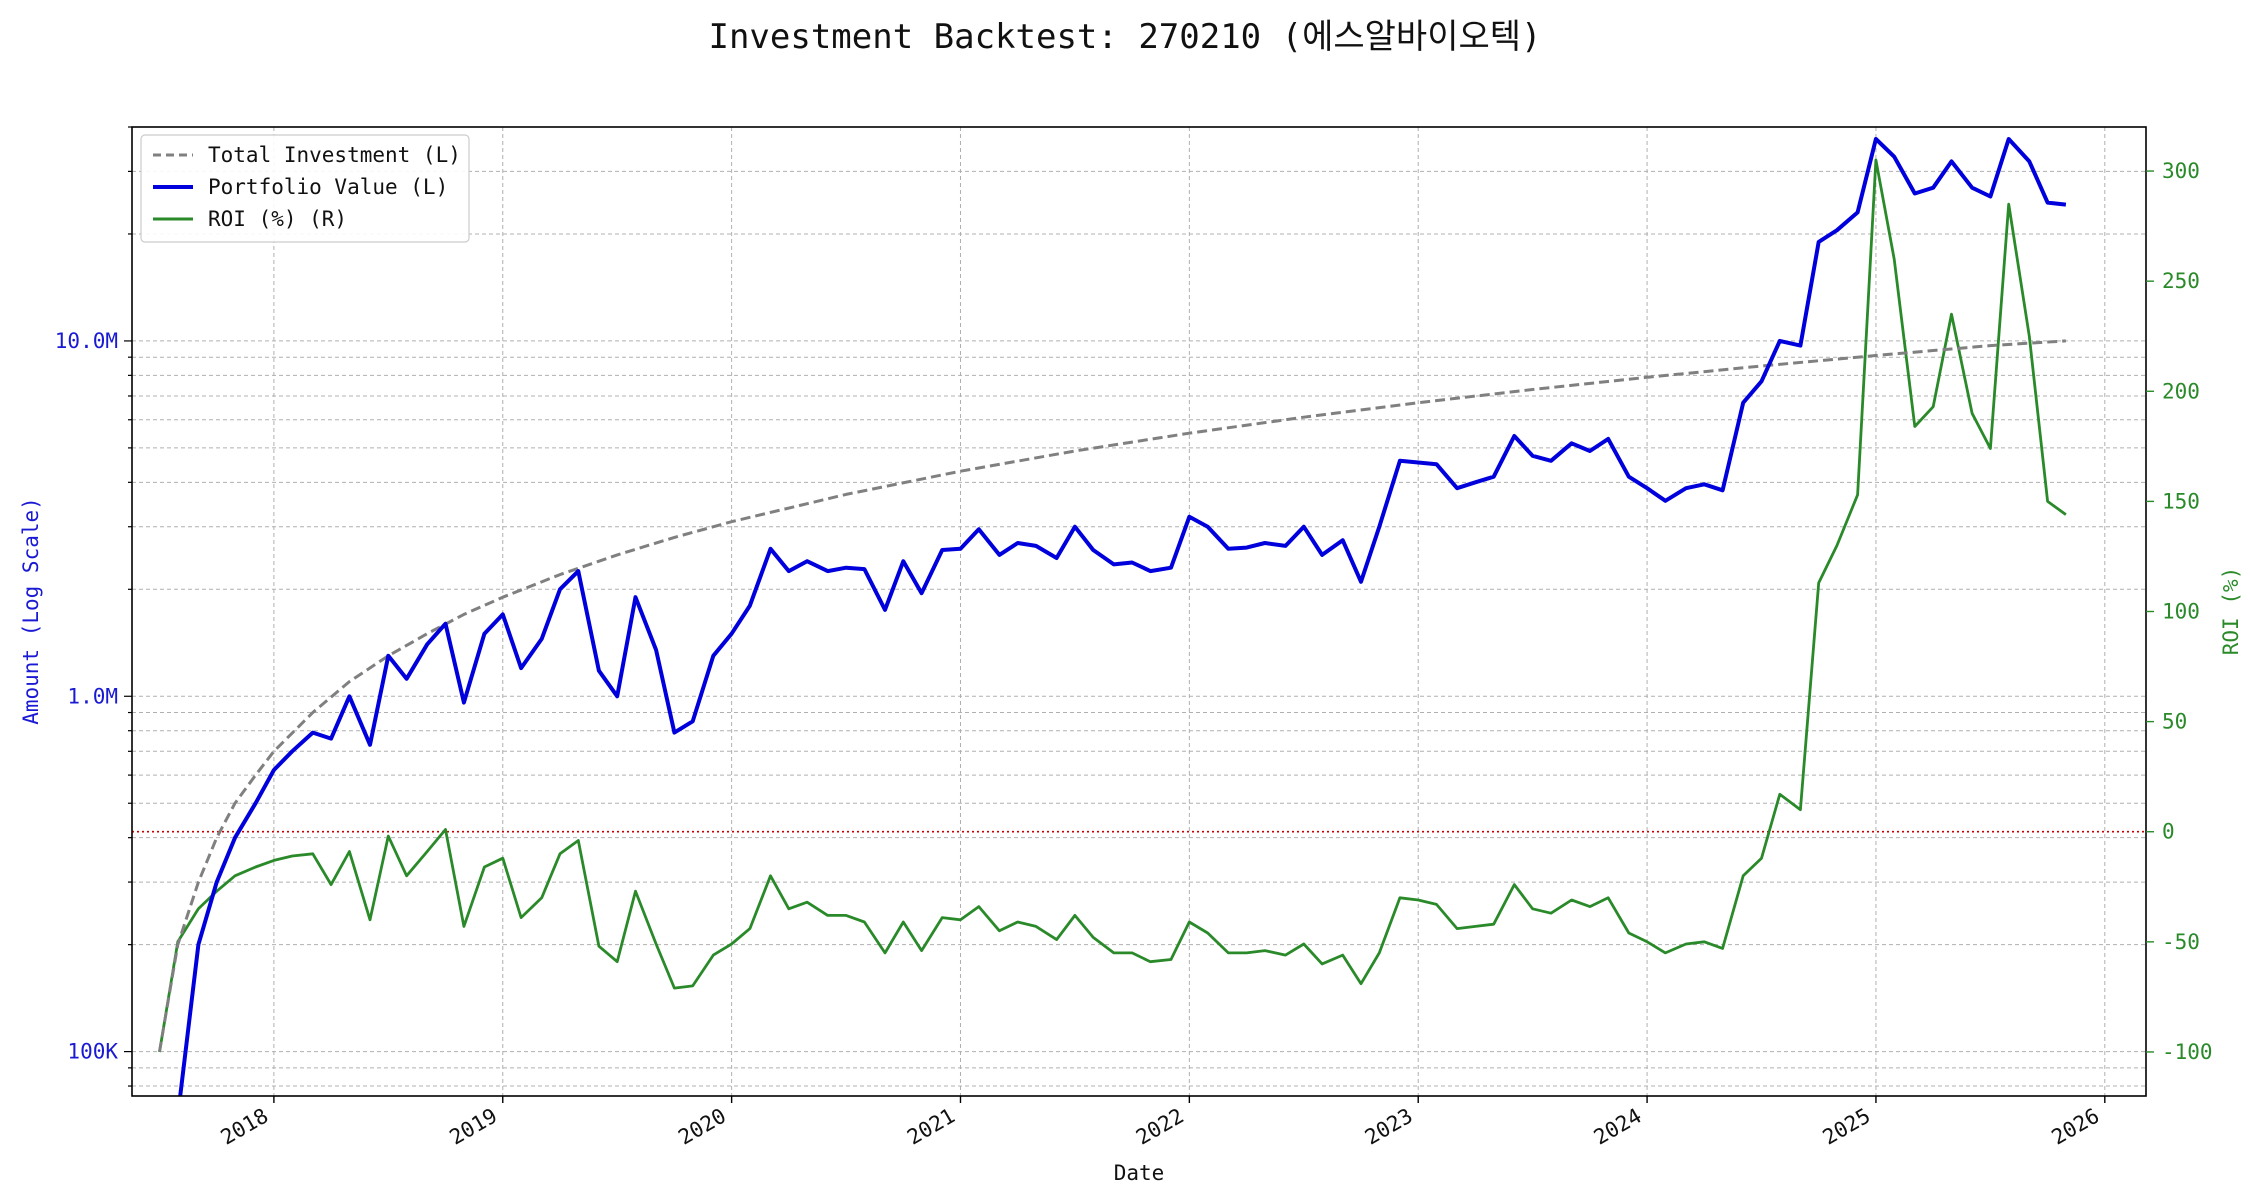  Describe the element at coordinates (931, 1127) in the screenshot. I see `x-tick-label: 2021` at that location.